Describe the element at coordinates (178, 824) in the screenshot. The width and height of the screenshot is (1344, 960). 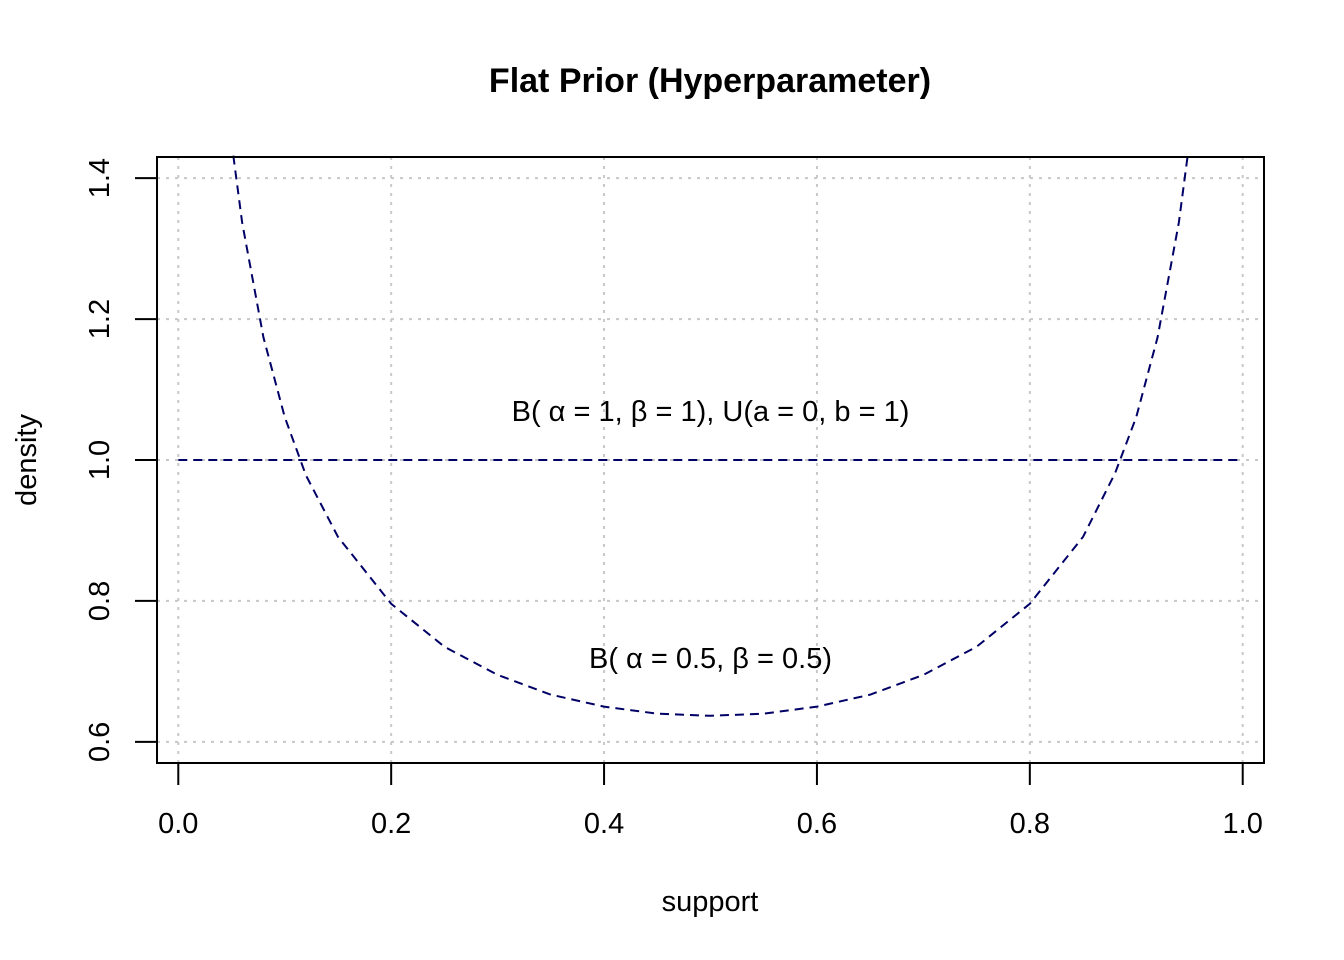
I see `x-tick-label-0: 0.0` at that location.